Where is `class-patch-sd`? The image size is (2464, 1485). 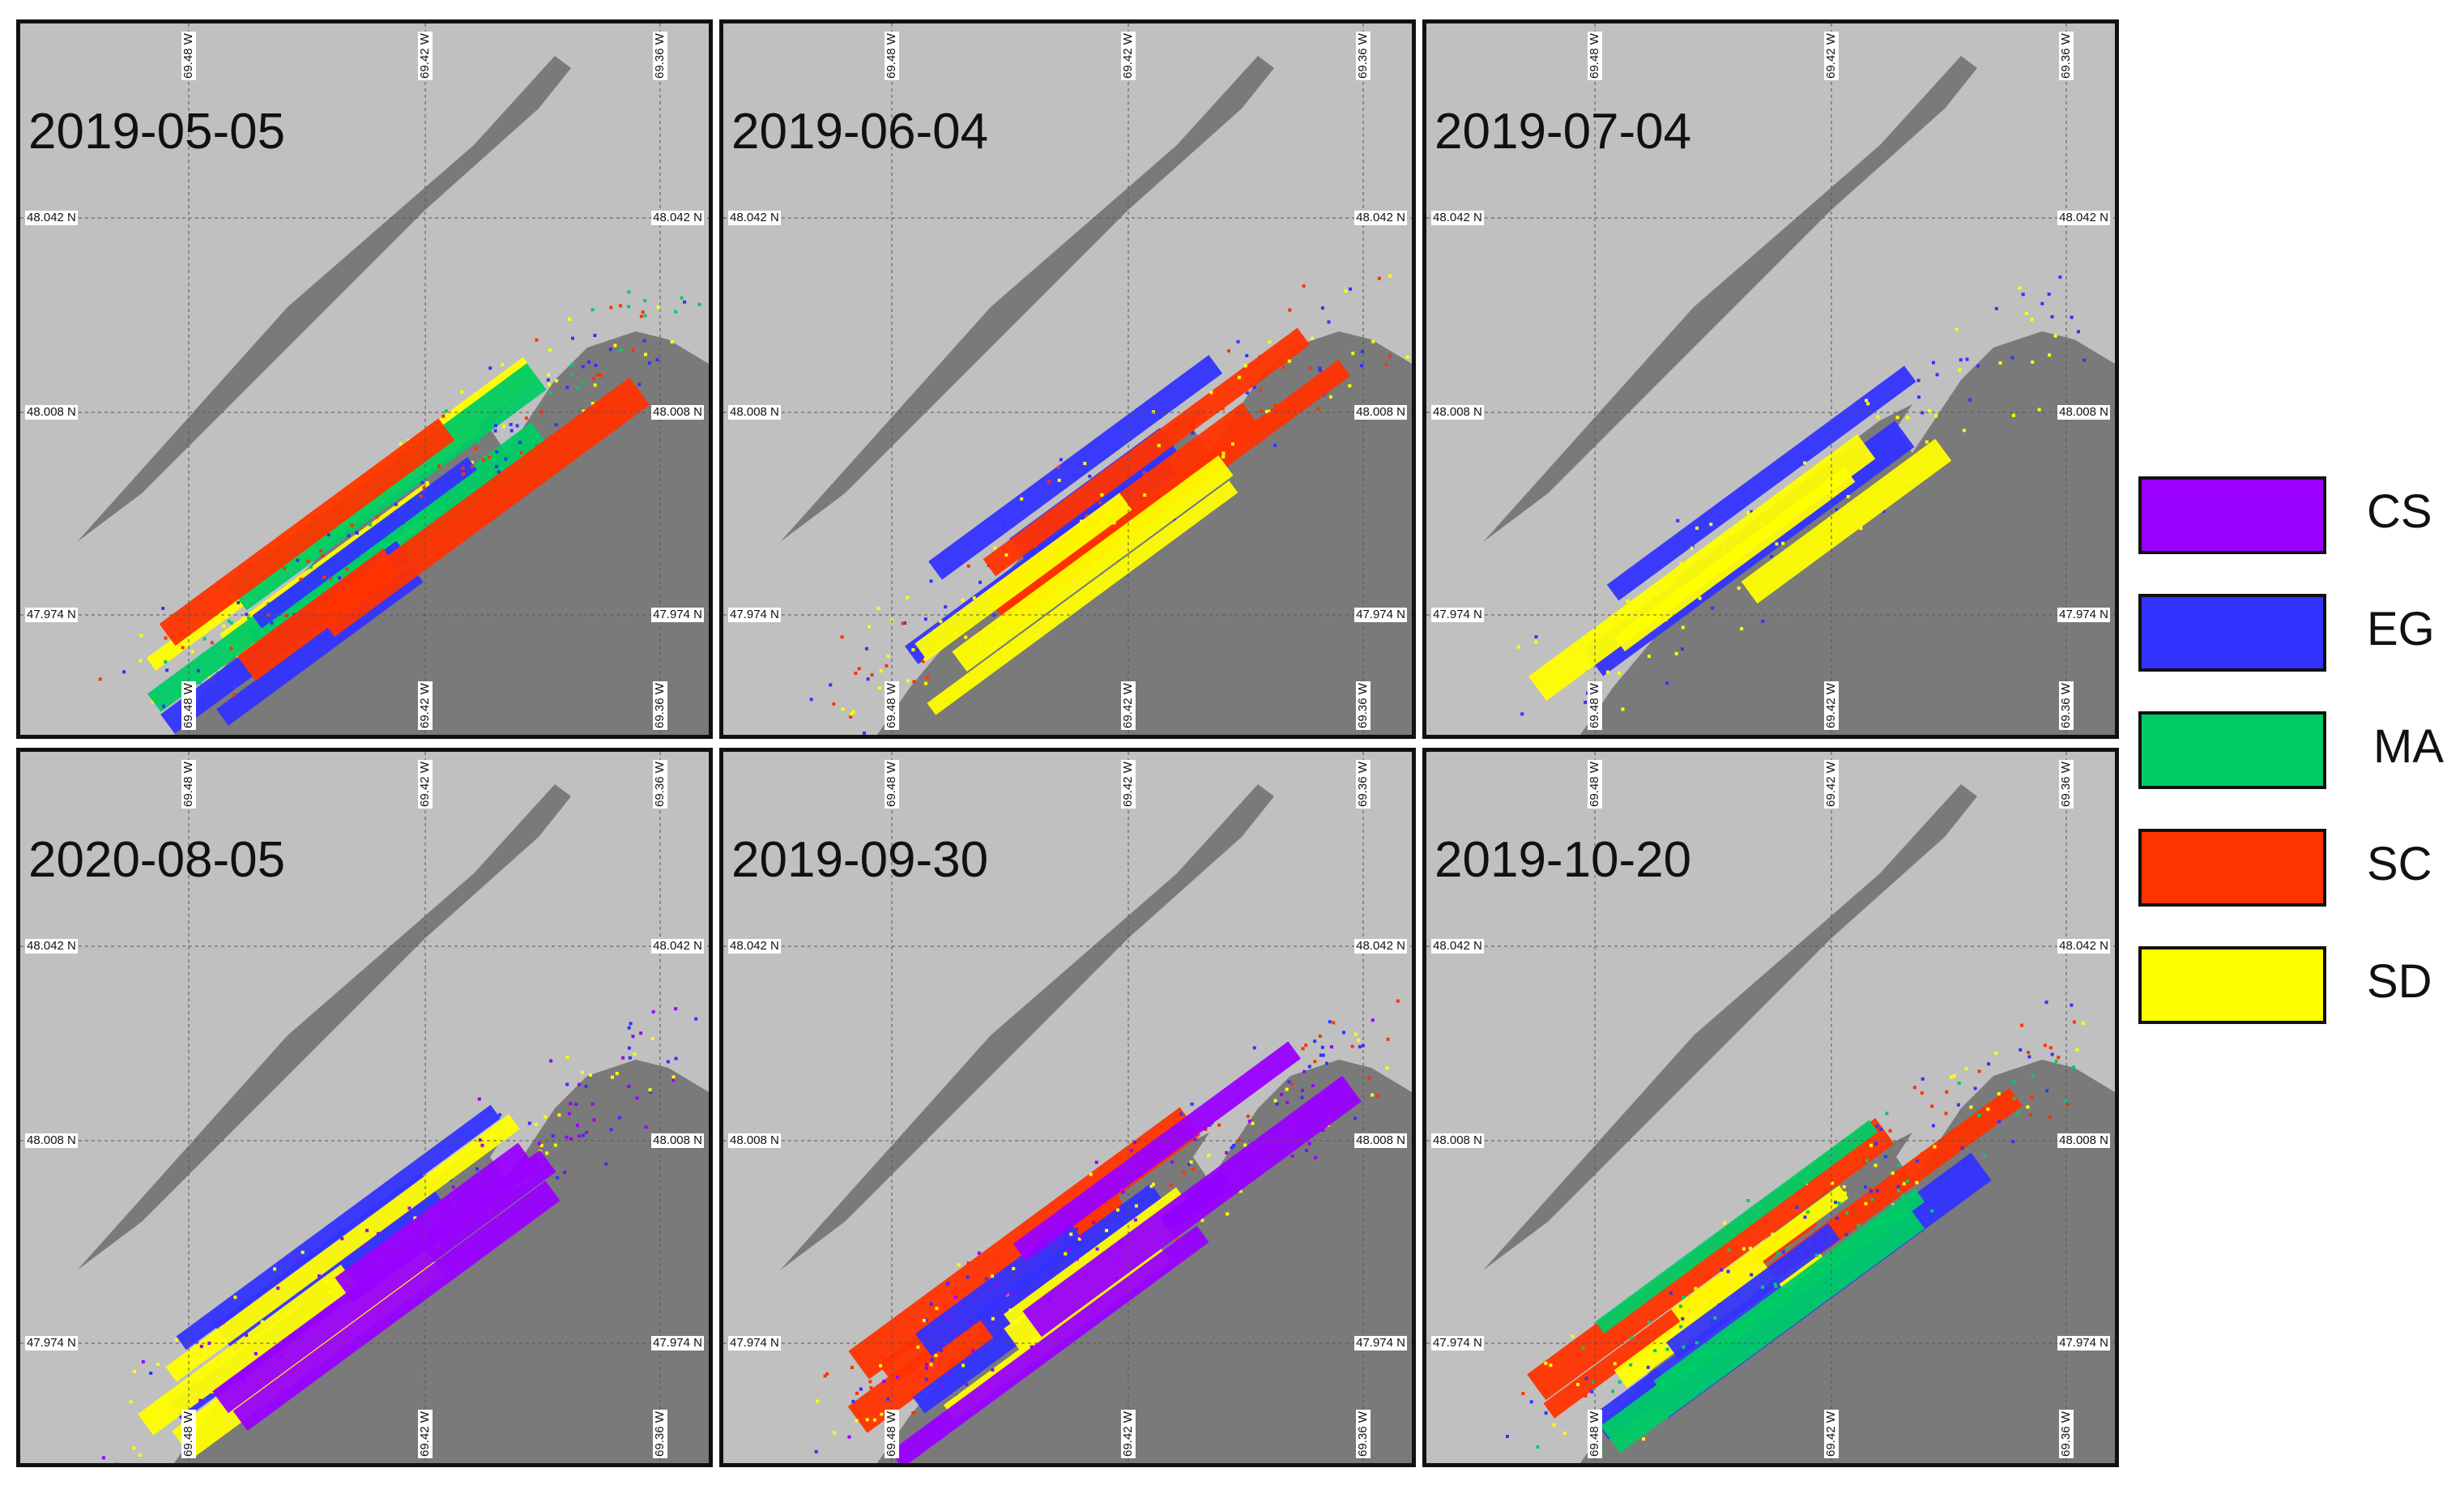 class-patch-sd is located at coordinates (1735, 559).